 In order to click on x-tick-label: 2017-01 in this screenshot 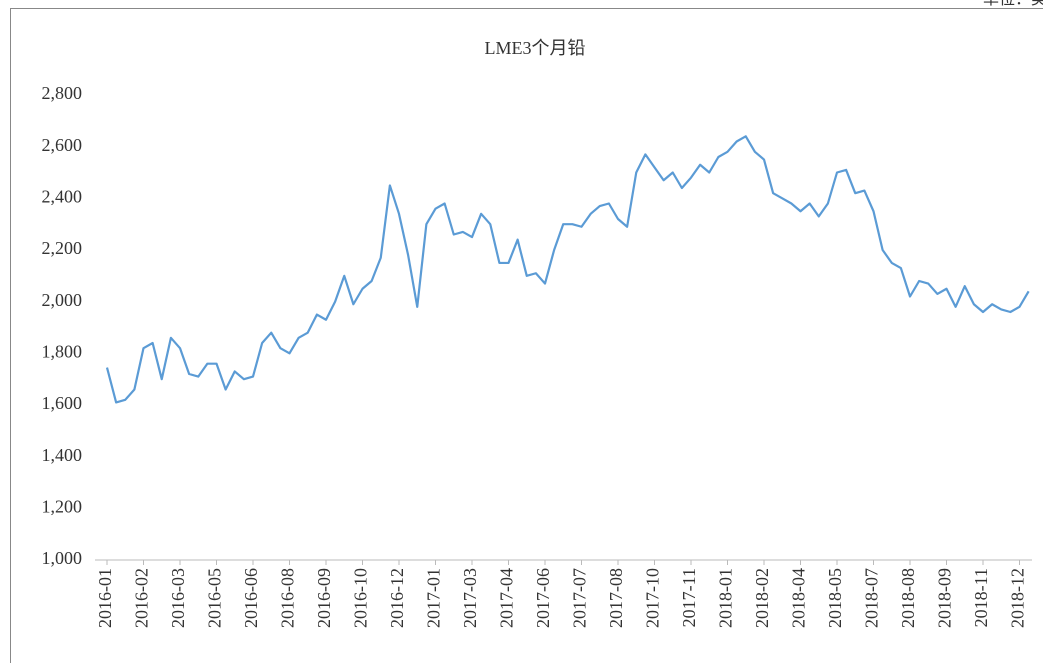, I will do `click(434, 598)`.